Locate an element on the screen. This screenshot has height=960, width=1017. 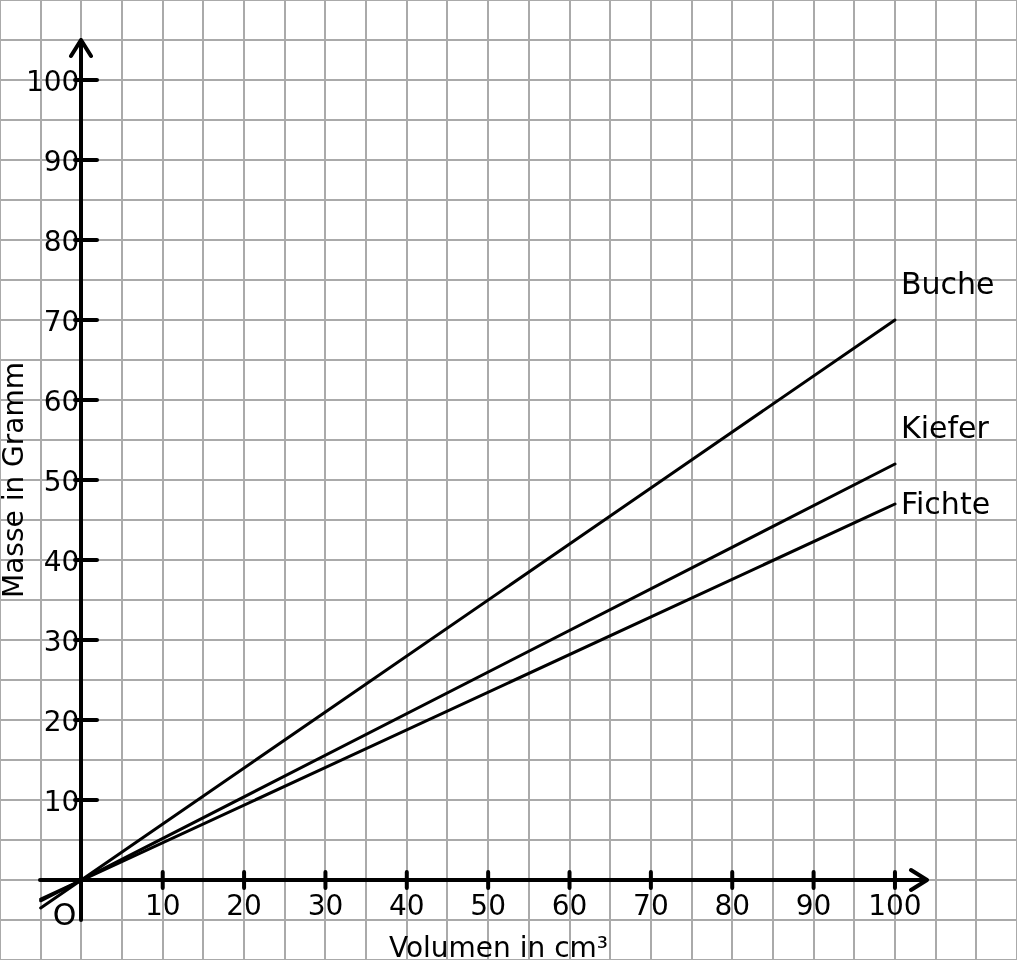
y-tick-label: 70 is located at coordinates (61, 322).